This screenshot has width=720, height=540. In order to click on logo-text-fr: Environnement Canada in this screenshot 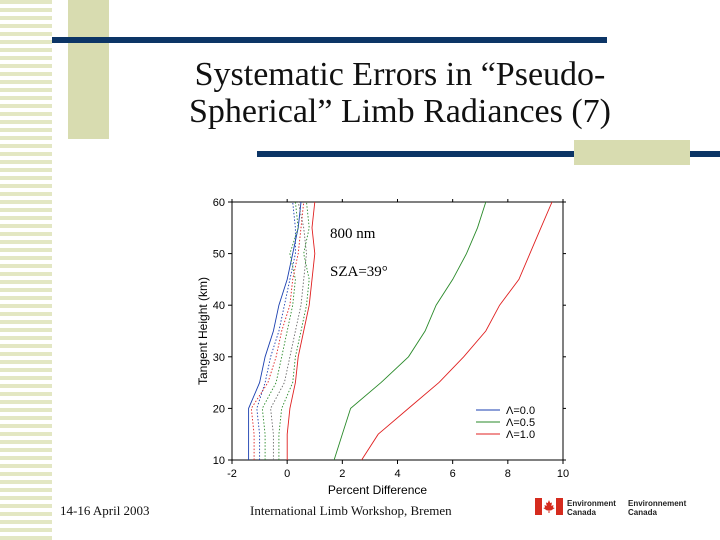, I will do `click(657, 508)`.